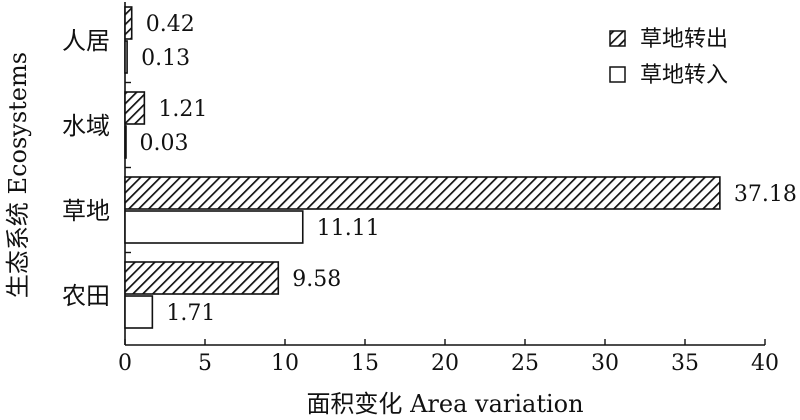 The image size is (800, 420). What do you see at coordinates (617, 38) in the screenshot?
I see `legend-swatch-out` at bounding box center [617, 38].